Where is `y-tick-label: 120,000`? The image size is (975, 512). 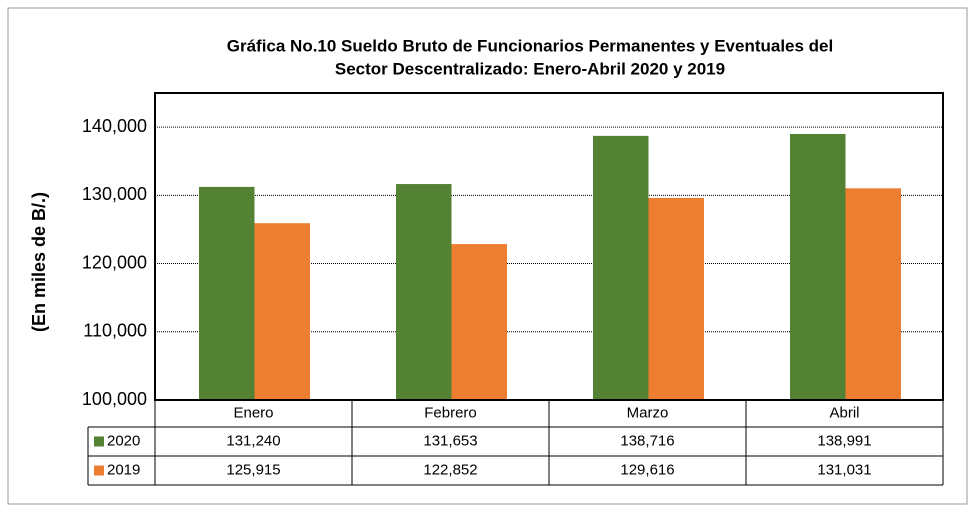
y-tick-label: 120,000 is located at coordinates (114, 262).